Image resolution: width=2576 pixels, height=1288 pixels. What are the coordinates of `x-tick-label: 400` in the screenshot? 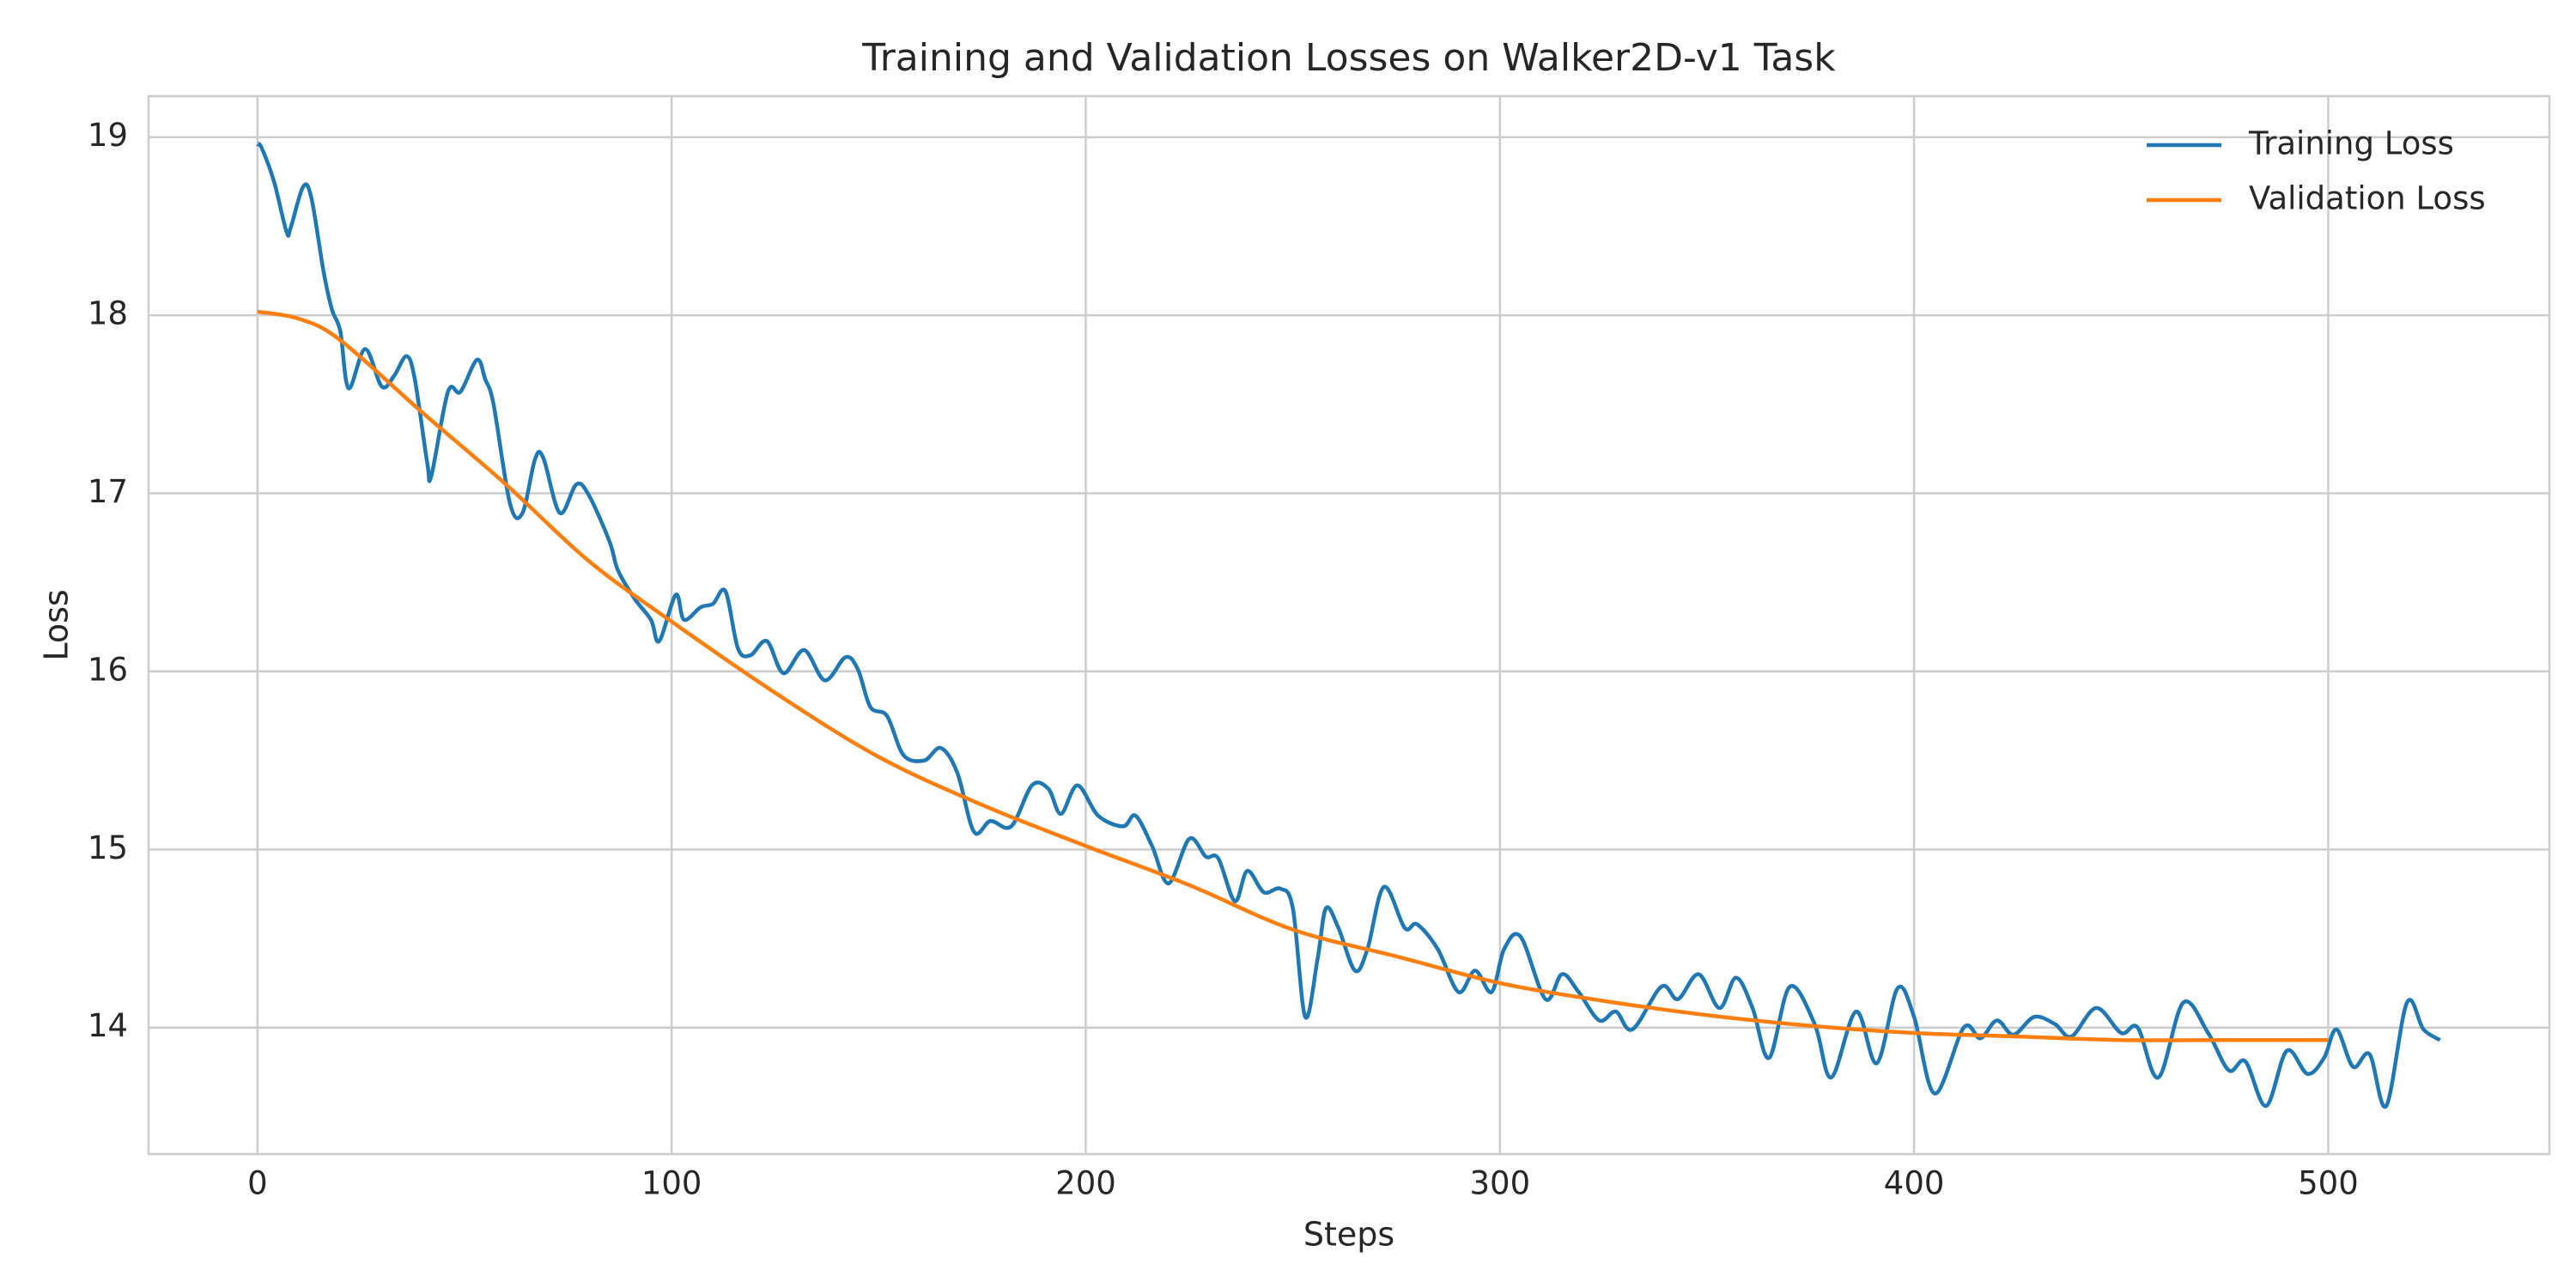 It's located at (1915, 1184).